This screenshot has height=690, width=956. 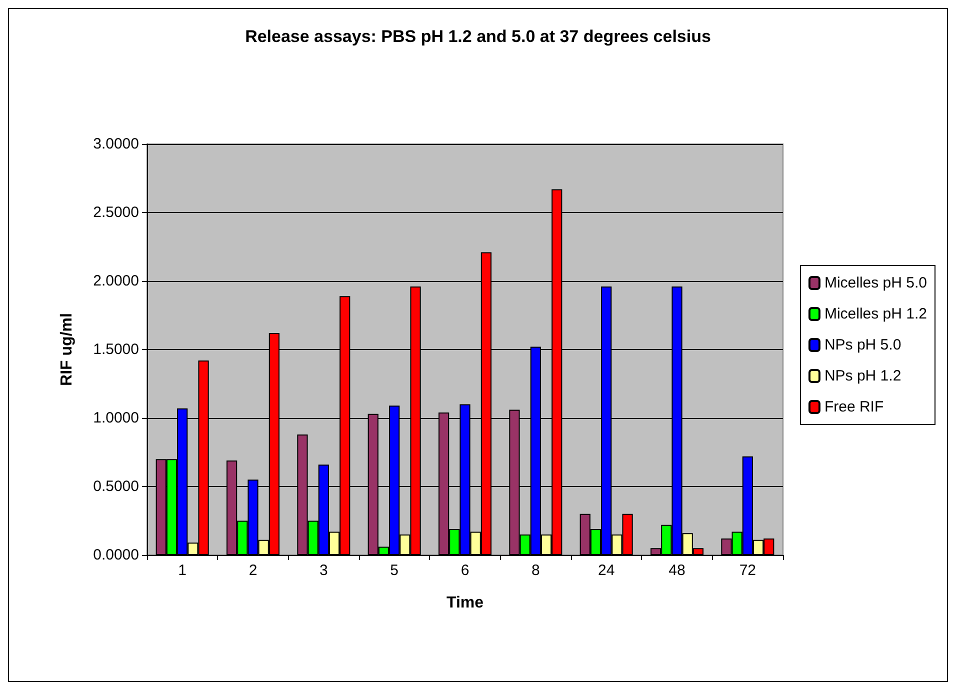 What do you see at coordinates (116, 144) in the screenshot?
I see `y-tick-label: 3.0000` at bounding box center [116, 144].